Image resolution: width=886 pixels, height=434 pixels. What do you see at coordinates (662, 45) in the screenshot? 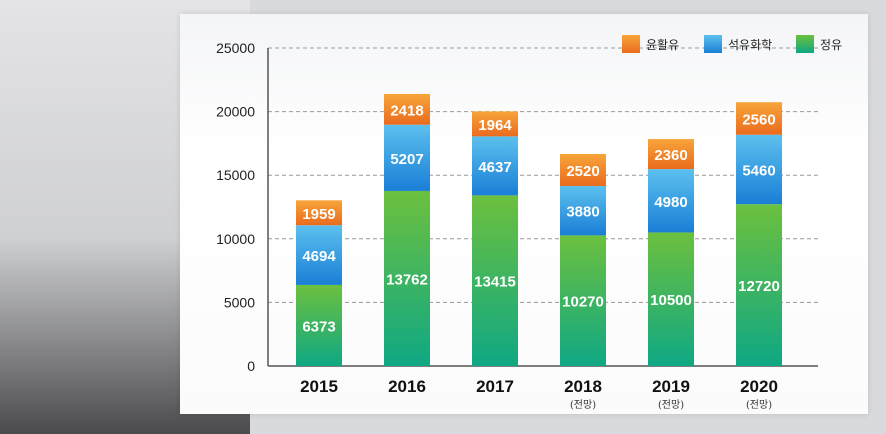
I see `legend-label: 윤활유` at bounding box center [662, 45].